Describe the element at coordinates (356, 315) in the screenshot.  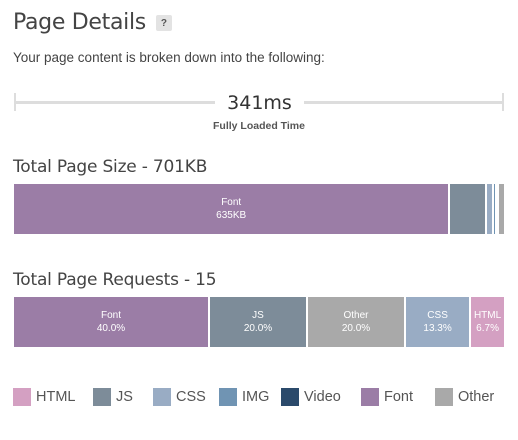
I see `segment-label: Other` at that location.